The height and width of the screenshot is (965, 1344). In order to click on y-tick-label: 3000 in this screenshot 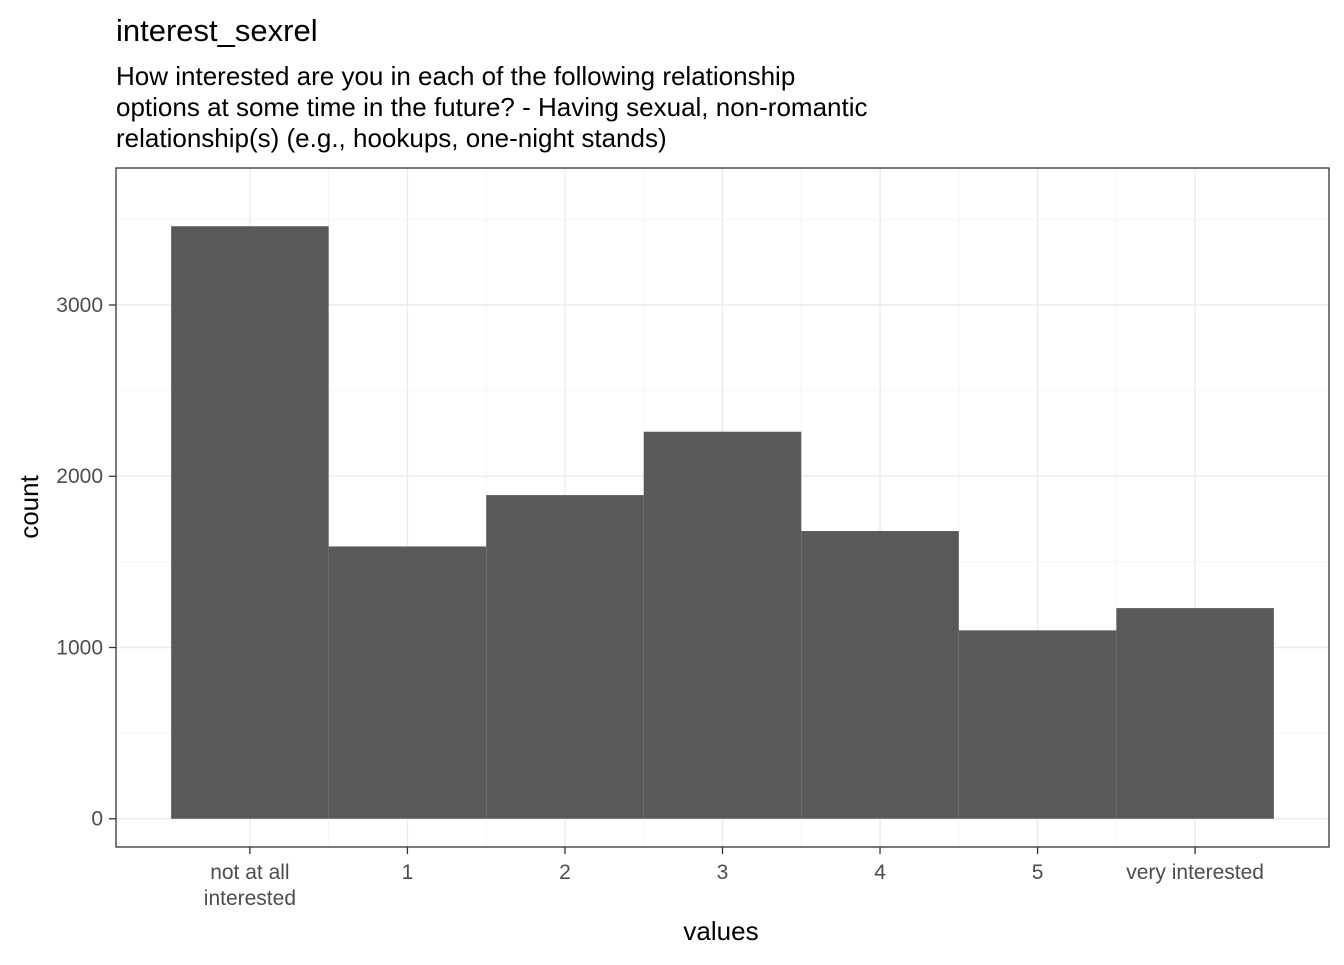, I will do `click(79, 305)`.